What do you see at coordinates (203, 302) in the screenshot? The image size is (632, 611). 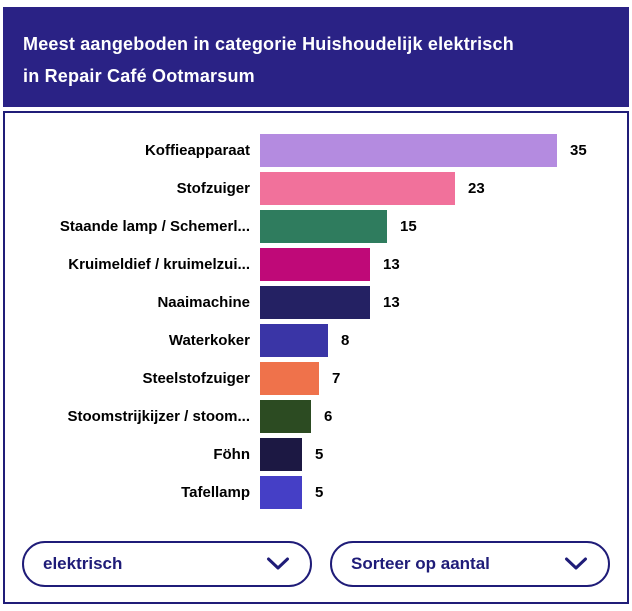 I see `bar-label: Naaimachine` at bounding box center [203, 302].